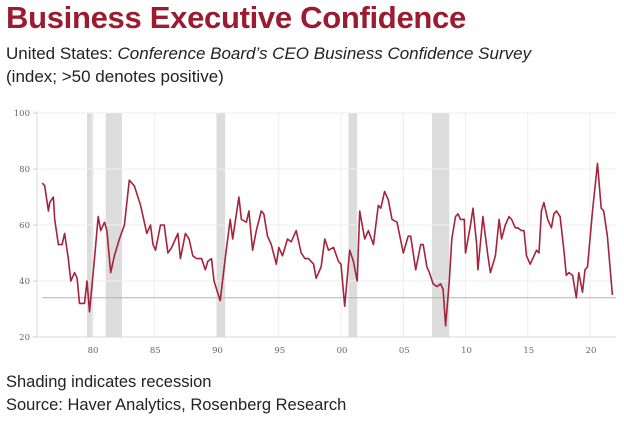  I want to click on subtitle-prefix: United States:, so click(62, 53).